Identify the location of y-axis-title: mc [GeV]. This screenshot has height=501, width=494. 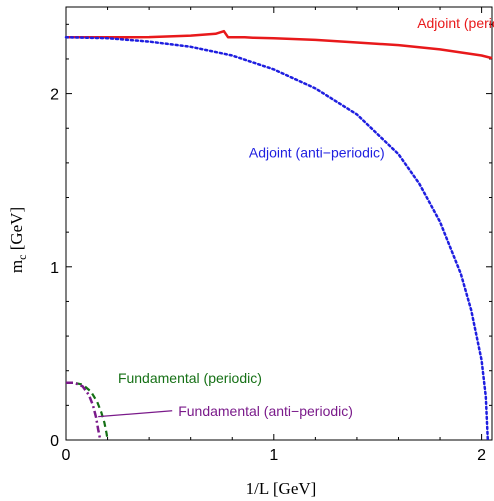
(18, 240).